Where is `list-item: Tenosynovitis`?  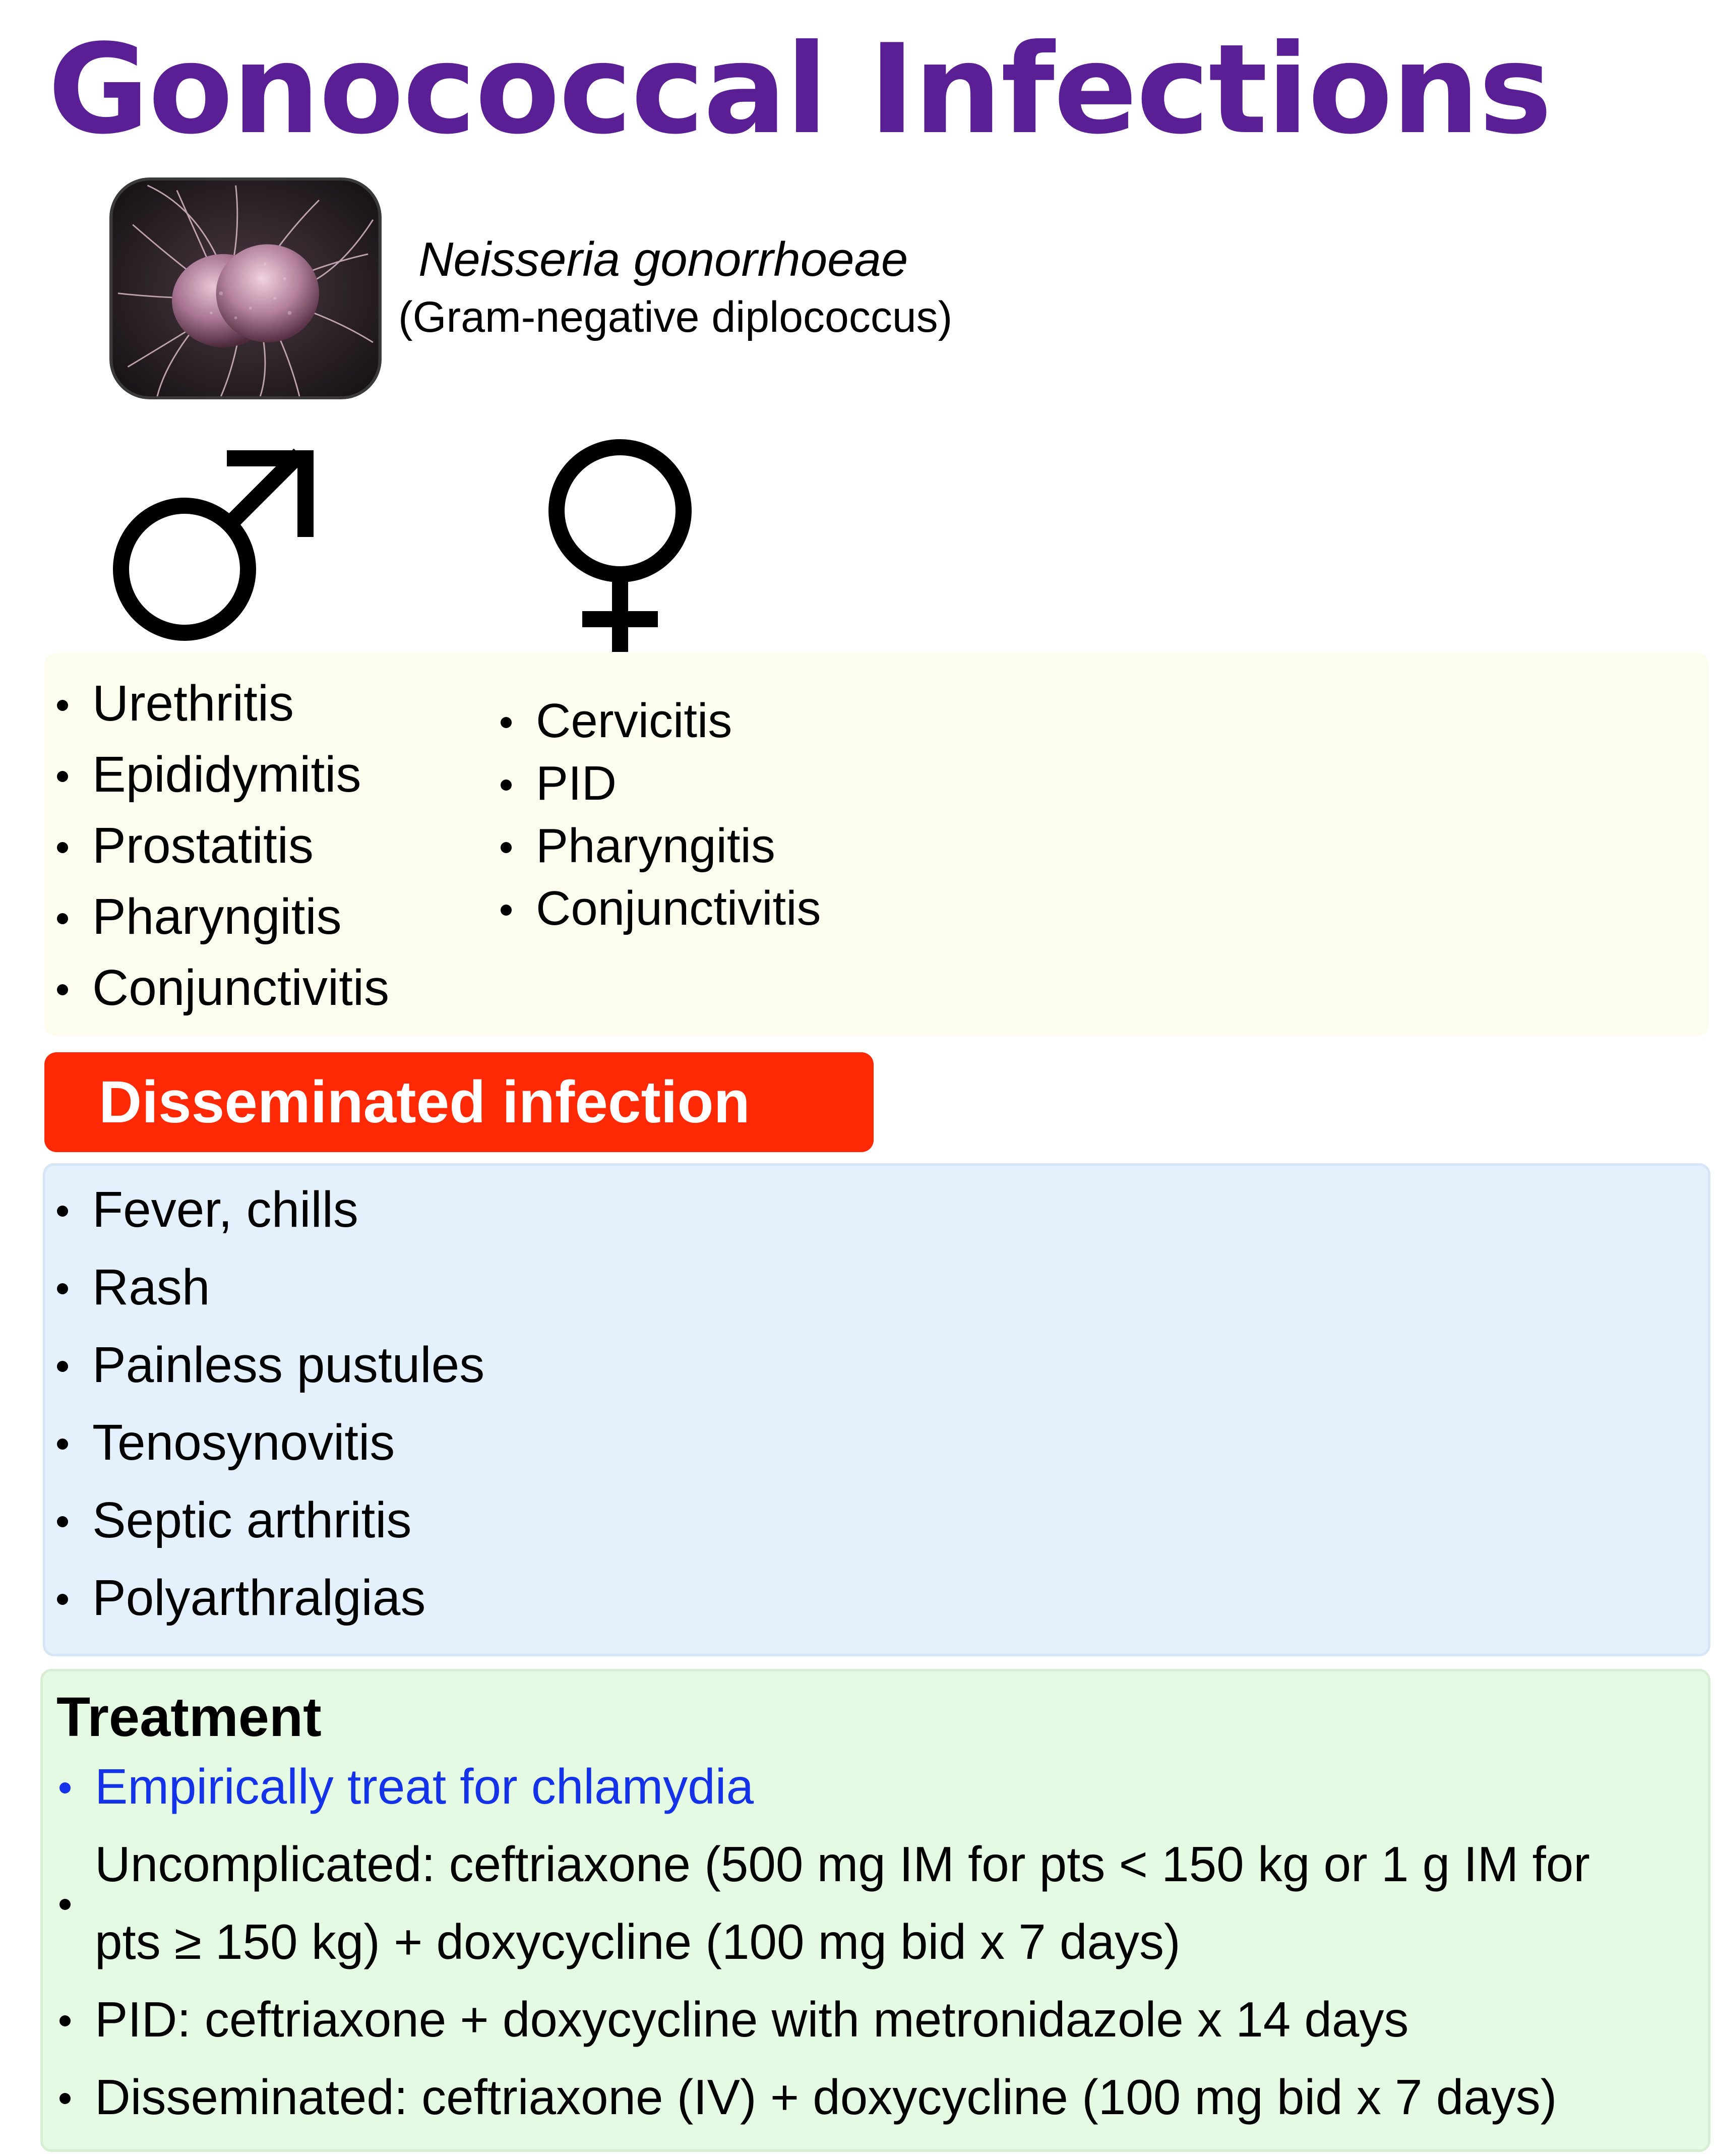 list-item: Tenosynovitis is located at coordinates (270, 1442).